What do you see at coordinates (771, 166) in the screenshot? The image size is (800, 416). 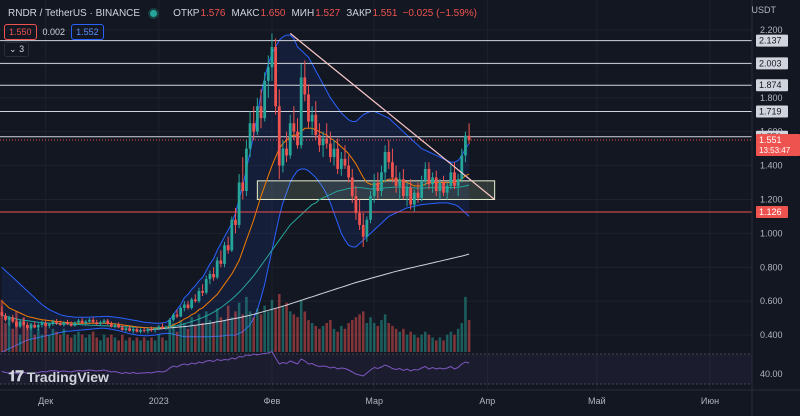 I see `price-tick-label: 1.400` at bounding box center [771, 166].